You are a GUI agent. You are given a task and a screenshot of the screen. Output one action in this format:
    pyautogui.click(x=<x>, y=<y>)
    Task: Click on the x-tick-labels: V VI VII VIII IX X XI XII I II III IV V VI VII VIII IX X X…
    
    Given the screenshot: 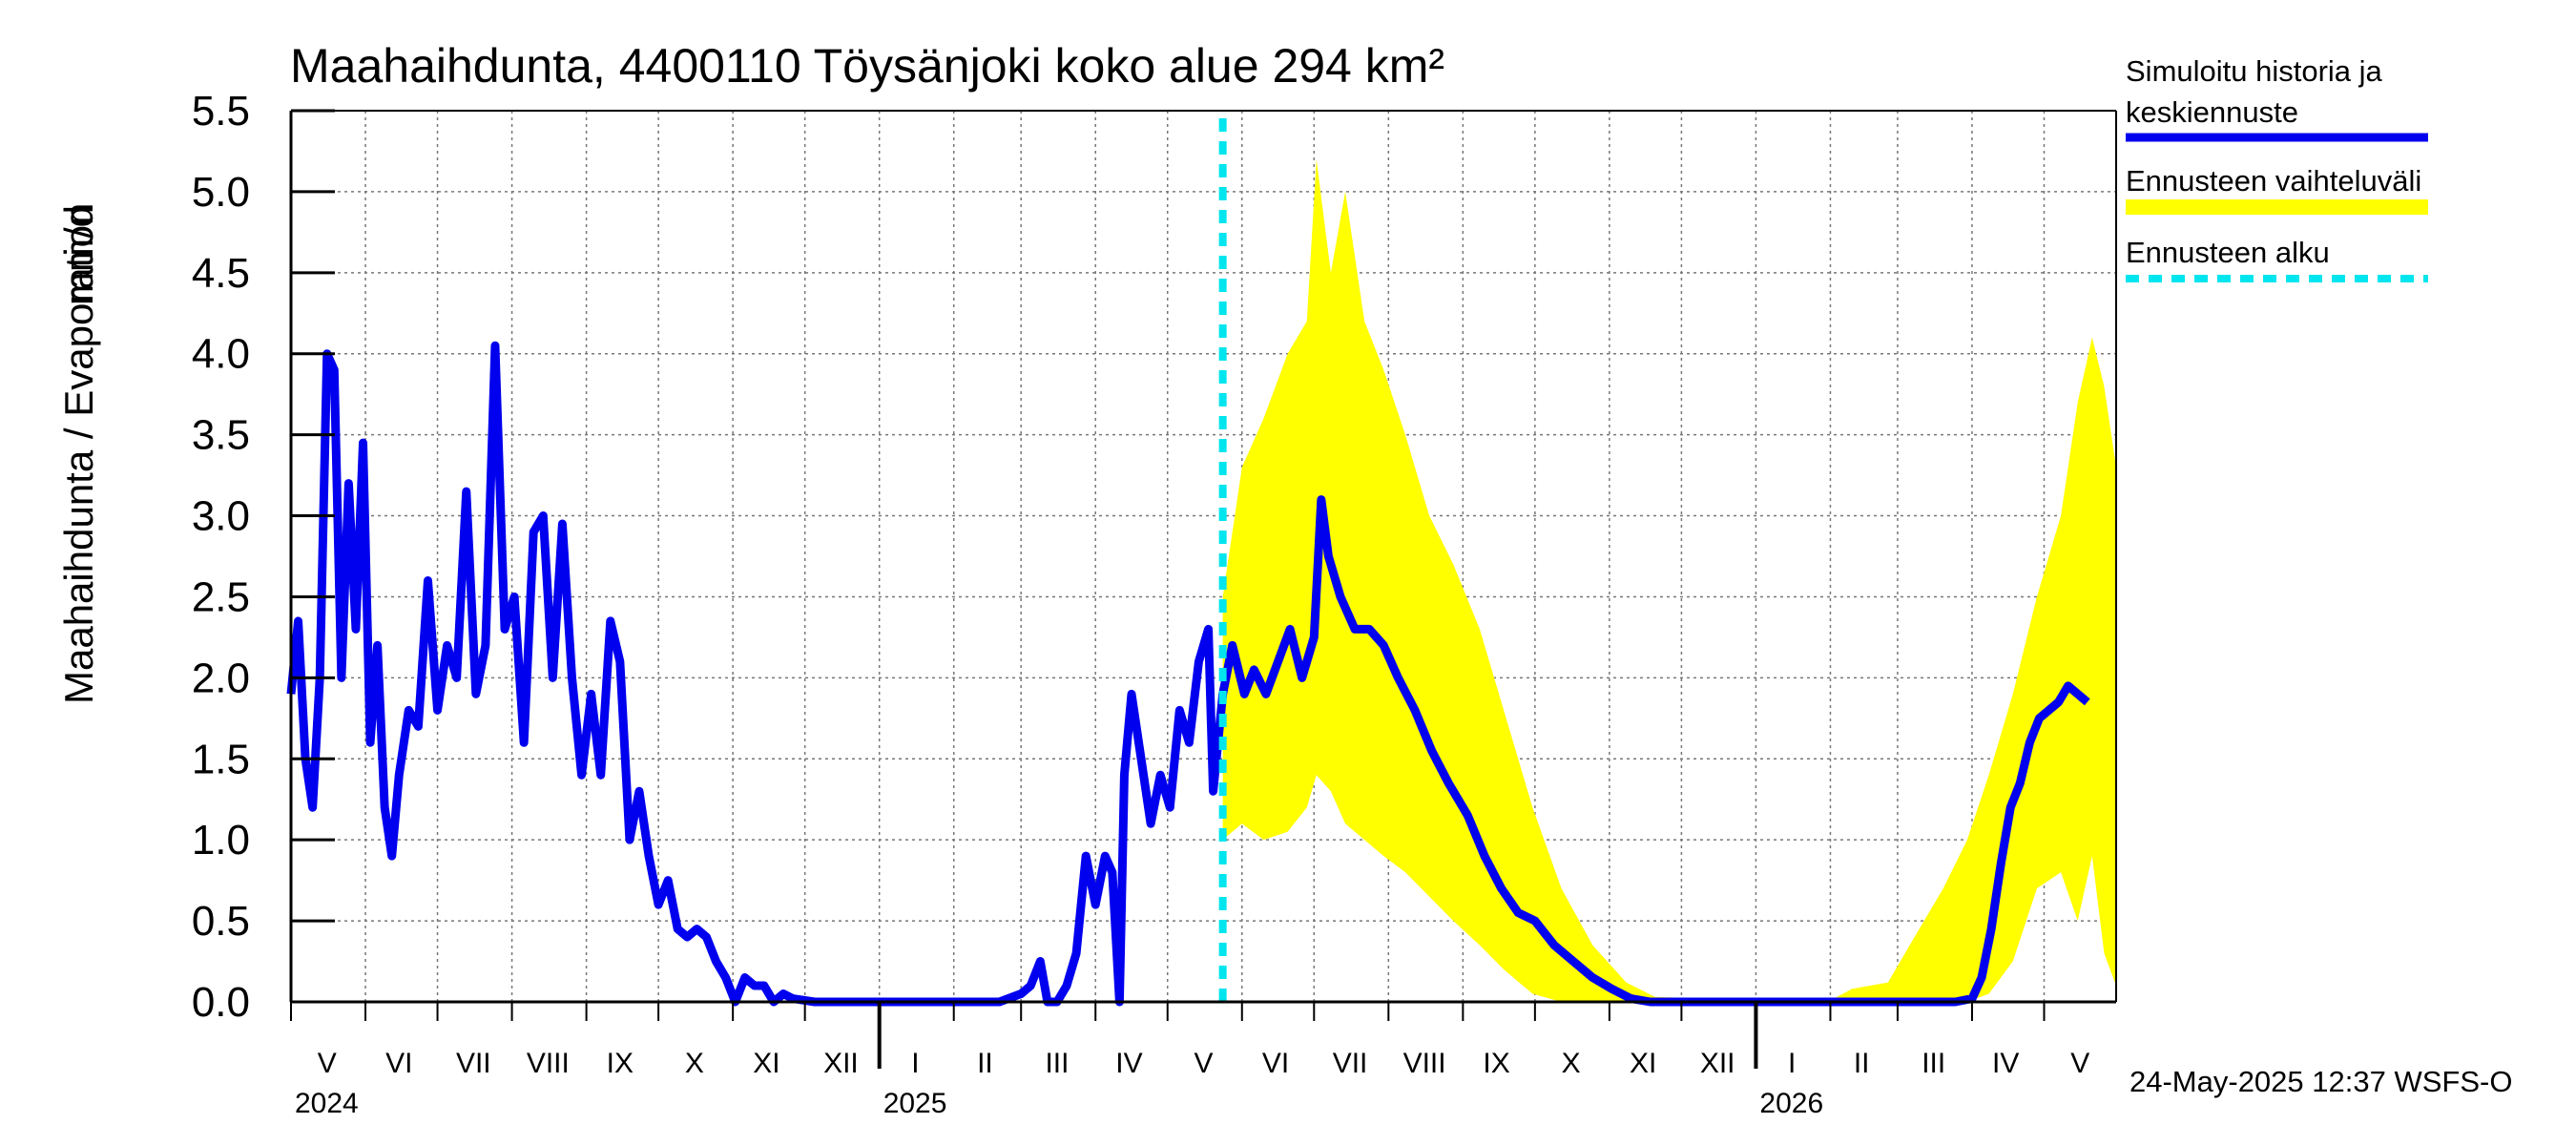 What is the action you would take?
    pyautogui.click(x=1192, y=1083)
    